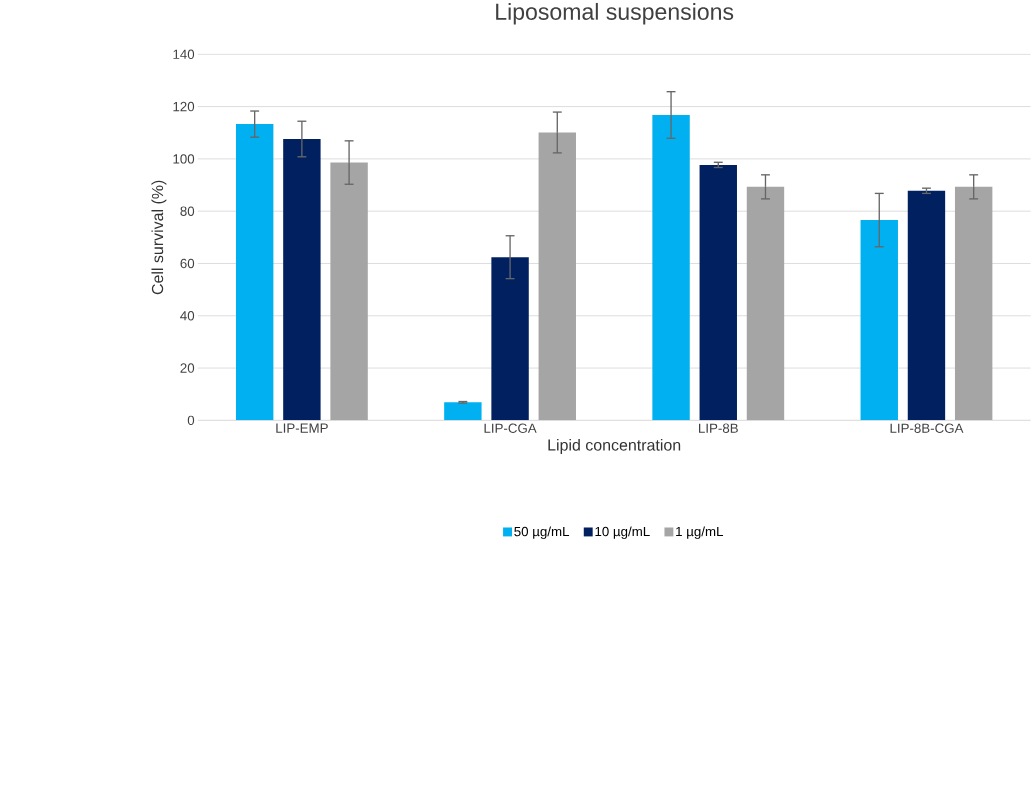  Describe the element at coordinates (542, 532) in the screenshot. I see `legend-label: 50 µg/mL` at that location.